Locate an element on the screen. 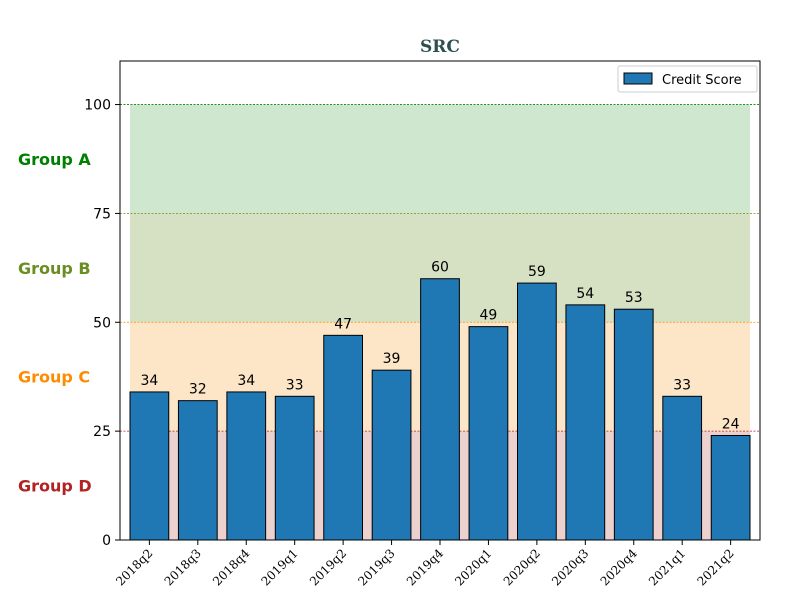  y-tick-label: 0 is located at coordinates (106, 541).